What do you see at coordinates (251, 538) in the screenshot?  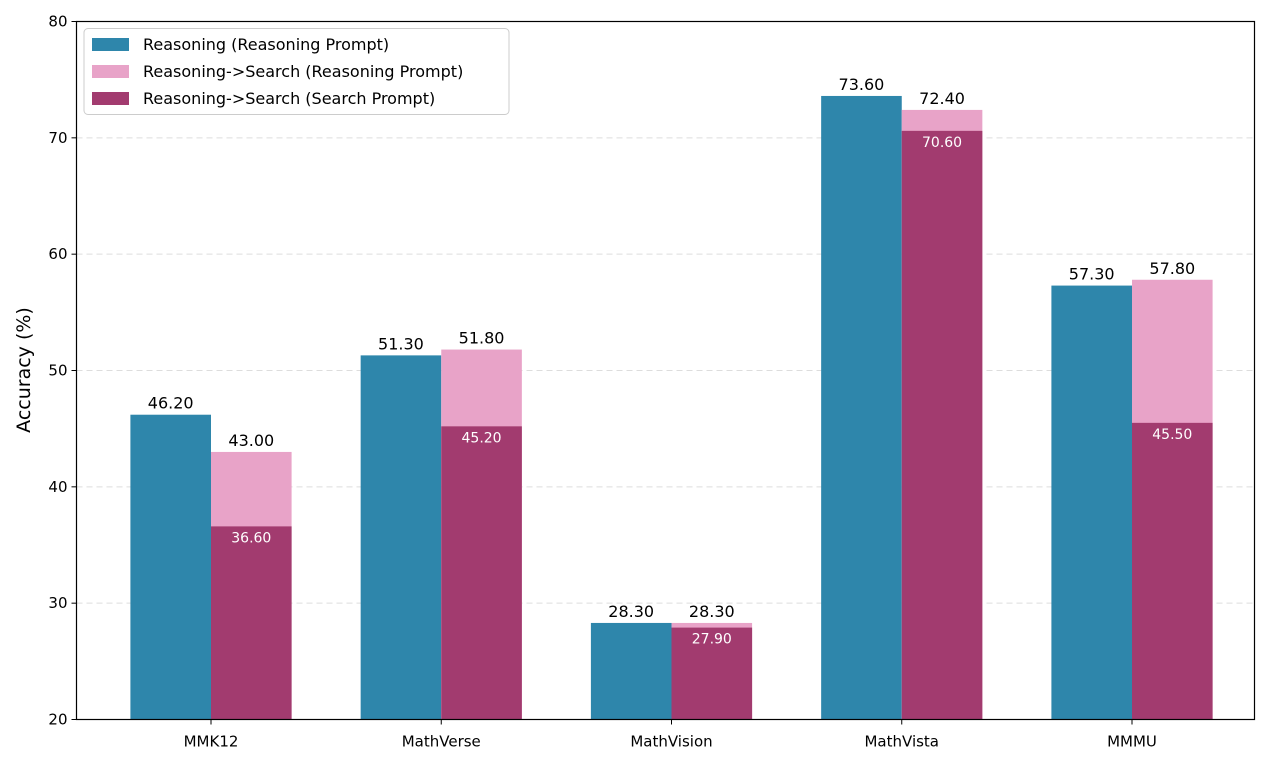 I see `value-label-inner: 36.60` at bounding box center [251, 538].